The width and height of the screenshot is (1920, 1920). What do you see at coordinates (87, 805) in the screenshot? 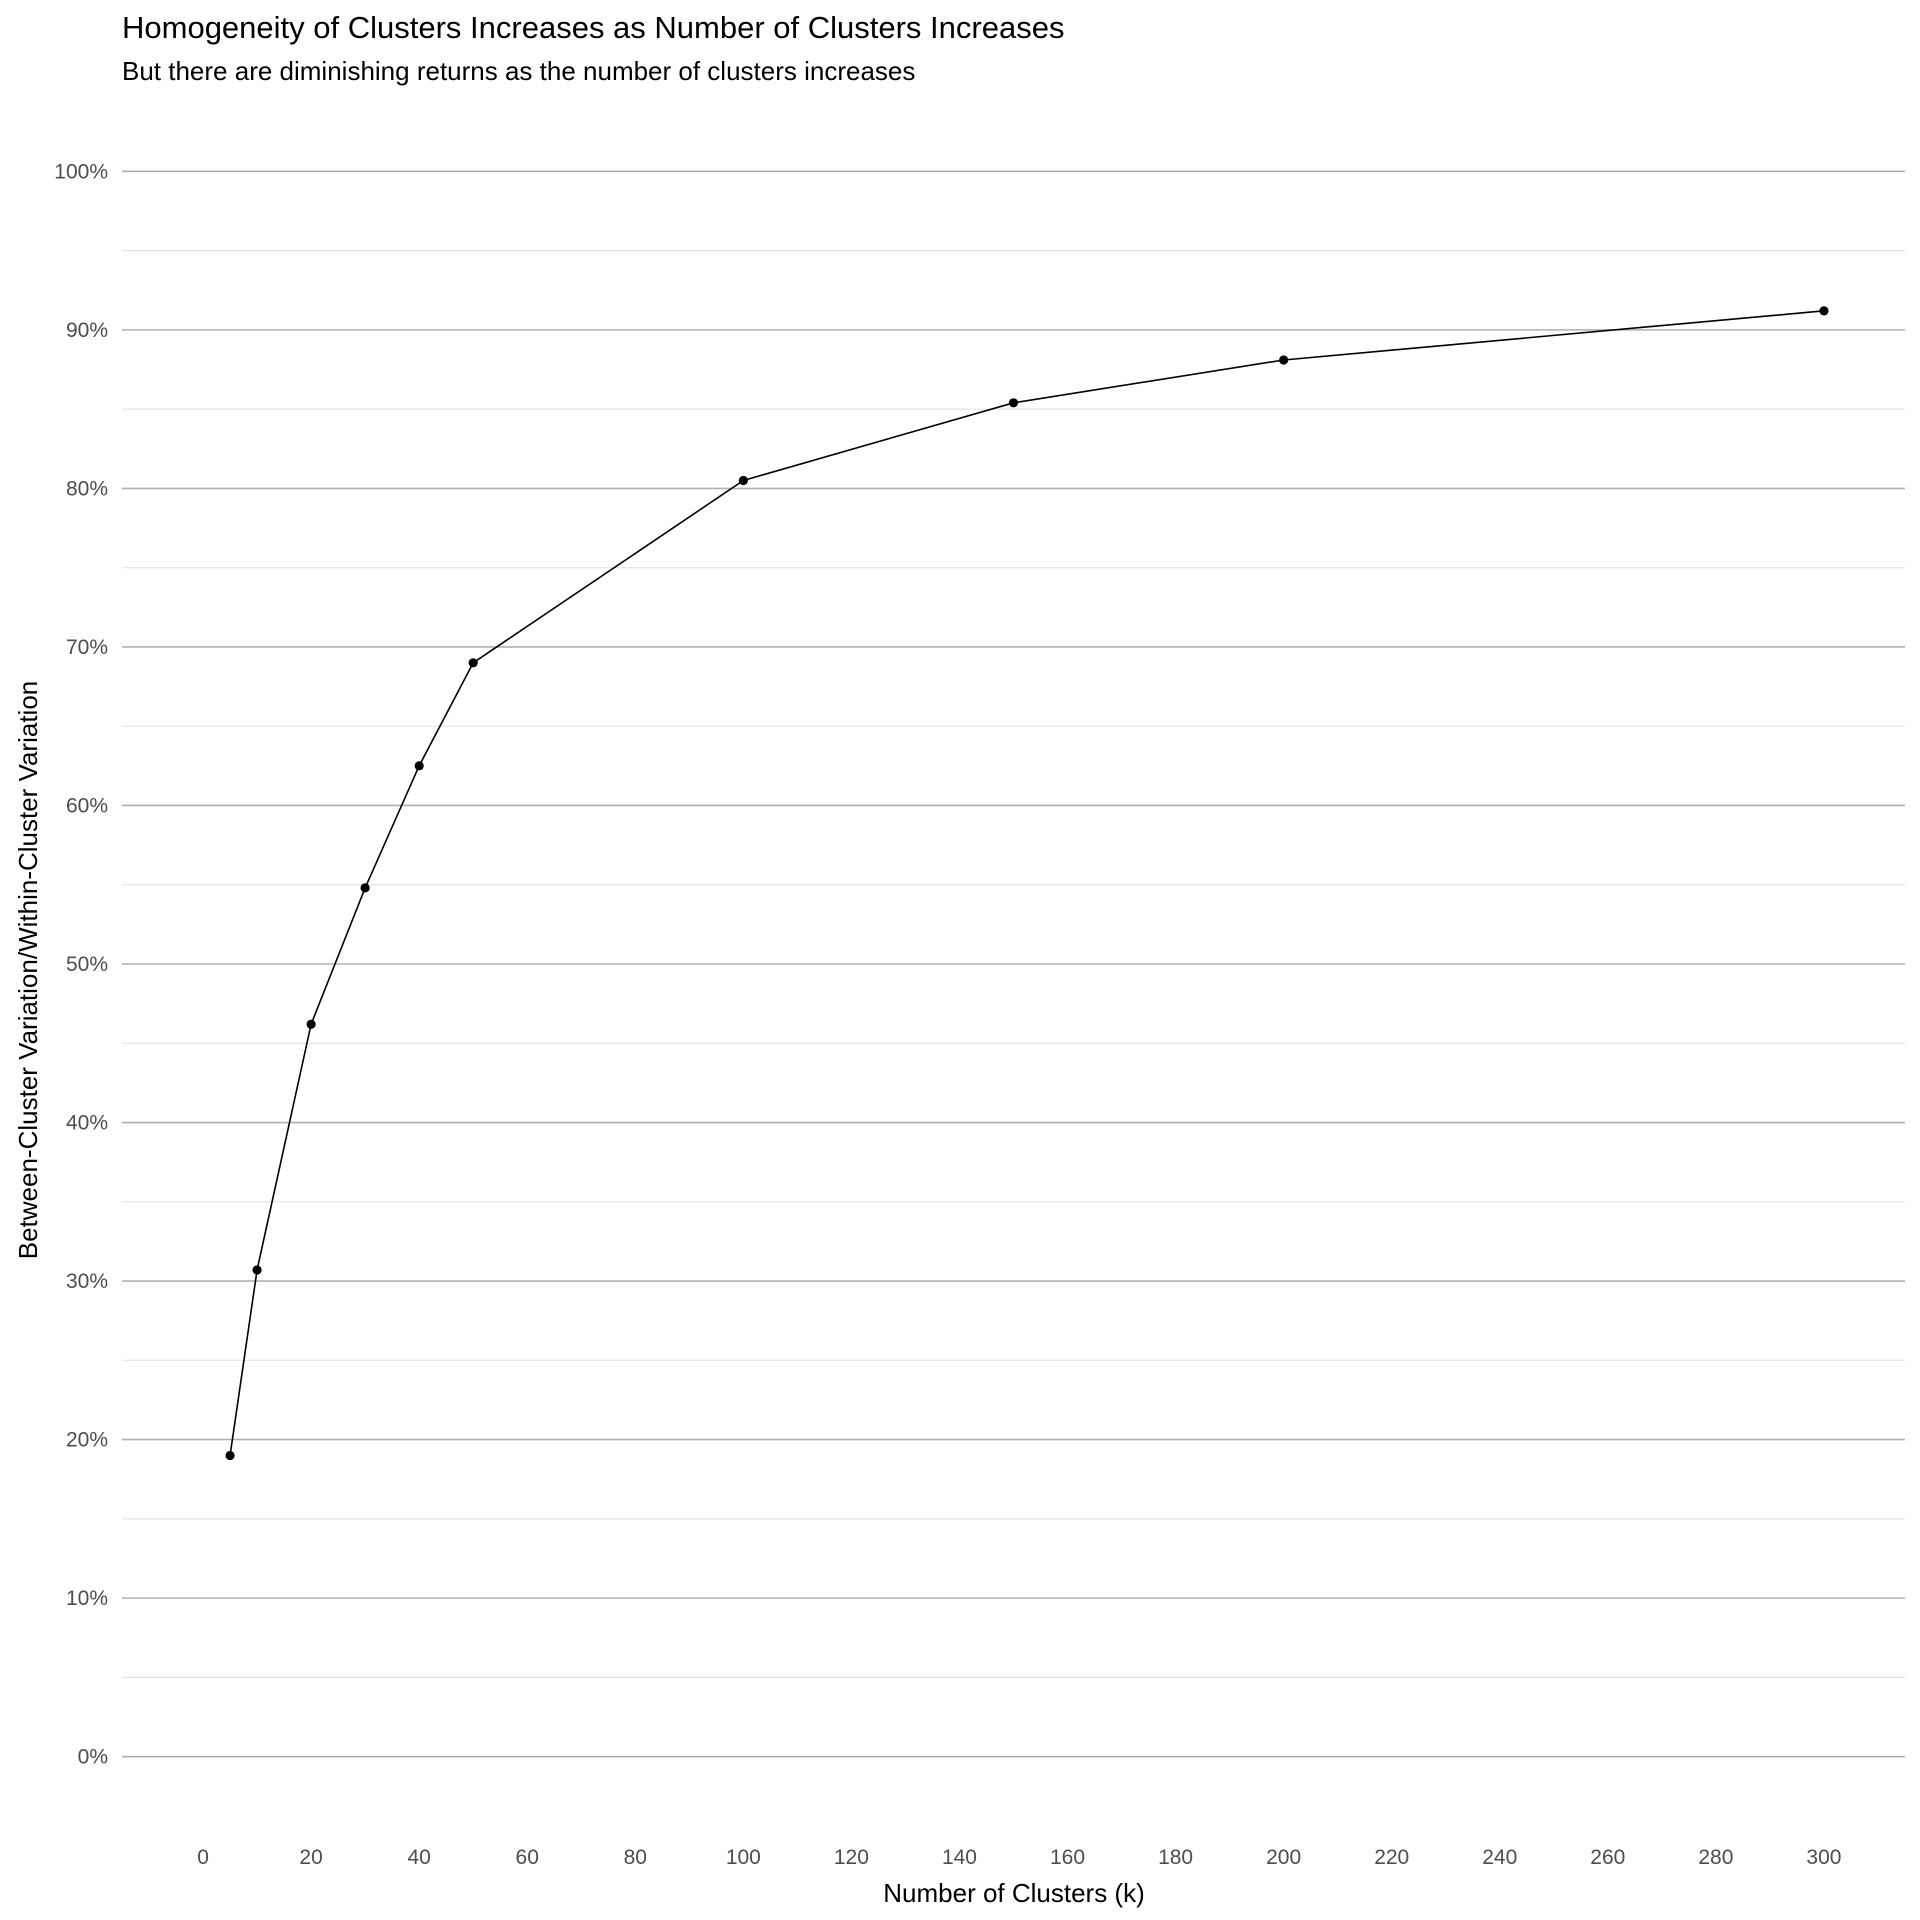
I see `y-tick-label: 60%` at bounding box center [87, 805].